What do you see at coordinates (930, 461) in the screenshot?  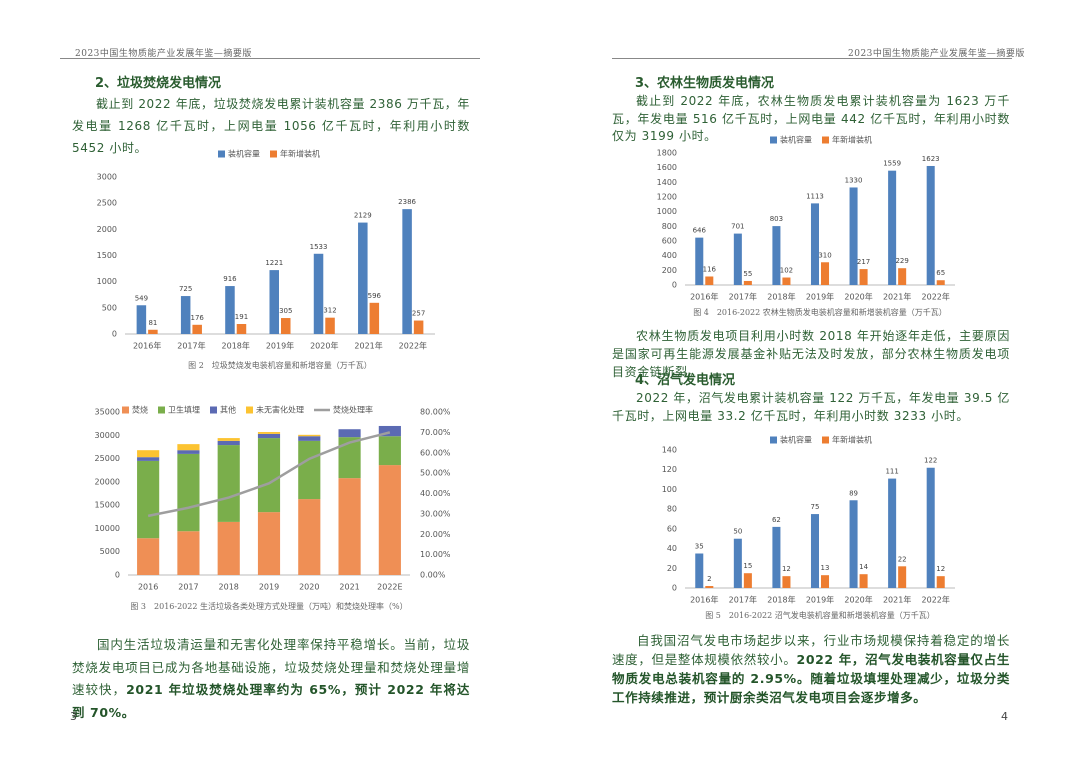 I see `data-label: 122` at bounding box center [930, 461].